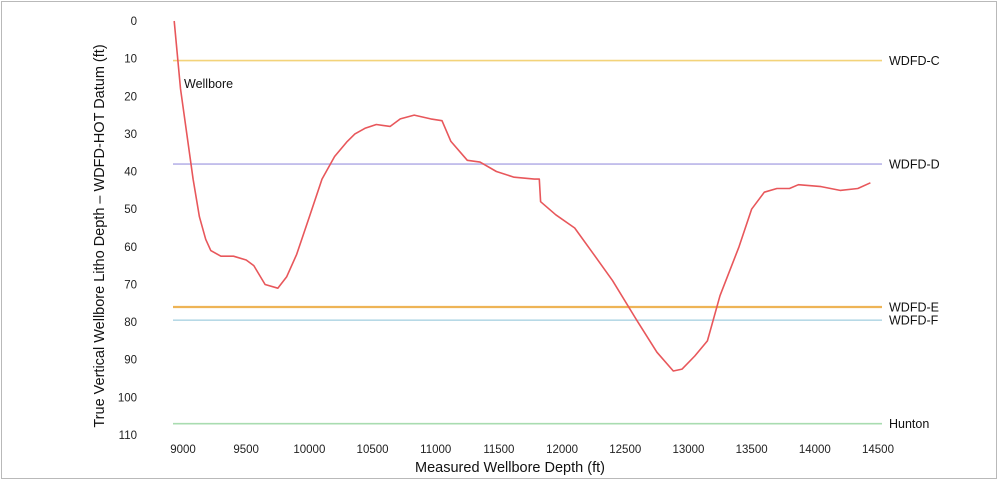 The width and height of the screenshot is (1000, 482). What do you see at coordinates (128, 436) in the screenshot?
I see `y-tick-label: 110` at bounding box center [128, 436].